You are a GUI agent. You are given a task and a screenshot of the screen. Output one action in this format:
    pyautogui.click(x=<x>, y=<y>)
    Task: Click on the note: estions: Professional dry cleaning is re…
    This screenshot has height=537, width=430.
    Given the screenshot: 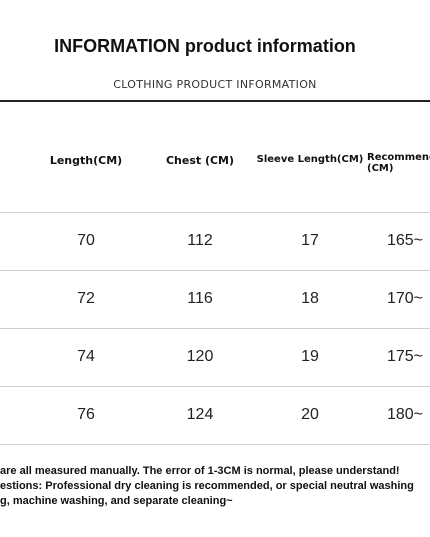 What is the action you would take?
    pyautogui.click(x=207, y=486)
    